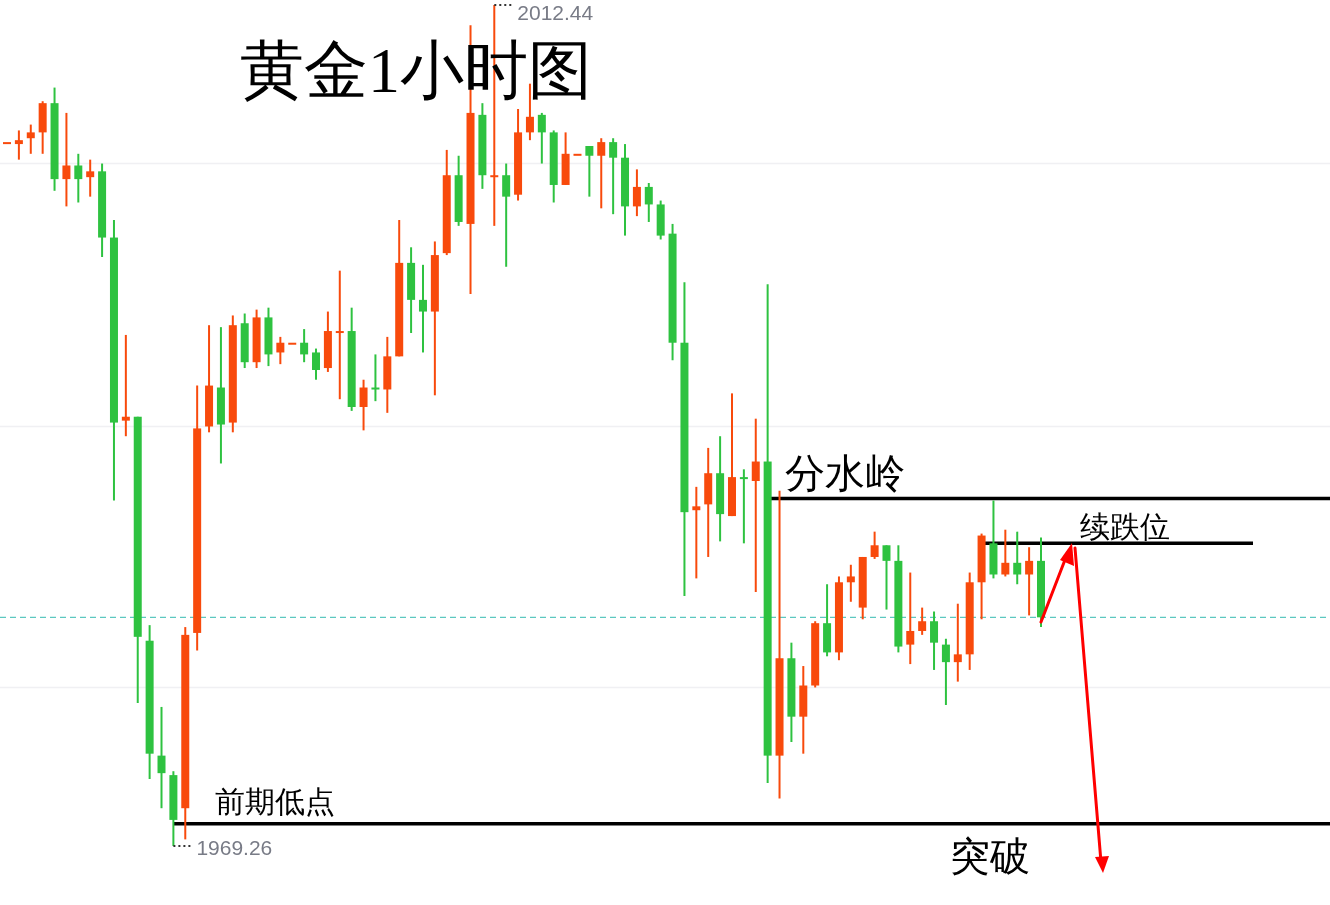 The height and width of the screenshot is (905, 1330). I want to click on ref-line-label: 前期低点, so click(275, 801).